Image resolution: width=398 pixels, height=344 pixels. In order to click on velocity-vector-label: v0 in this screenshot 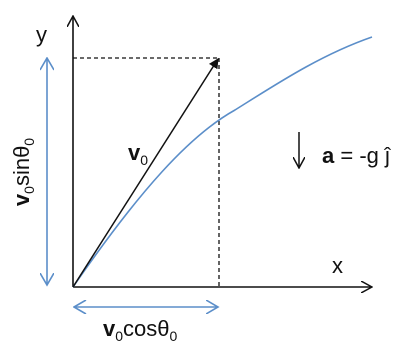, I will do `click(138, 154)`.